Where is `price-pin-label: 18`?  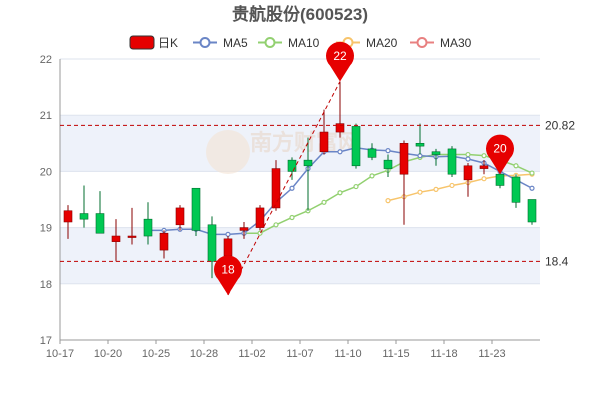
price-pin-label: 18 is located at coordinates (228, 270).